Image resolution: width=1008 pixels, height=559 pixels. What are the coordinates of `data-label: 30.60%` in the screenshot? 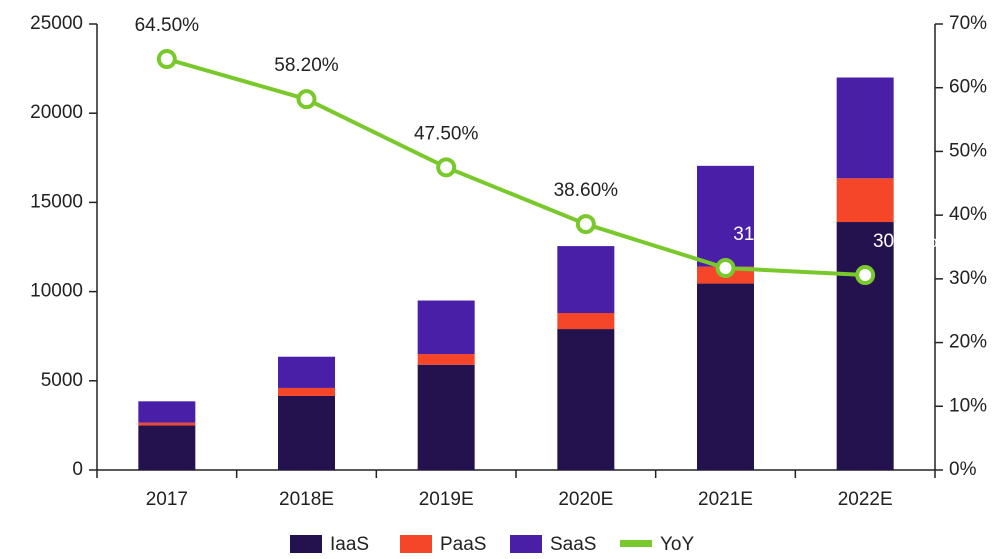 It's located at (905, 241).